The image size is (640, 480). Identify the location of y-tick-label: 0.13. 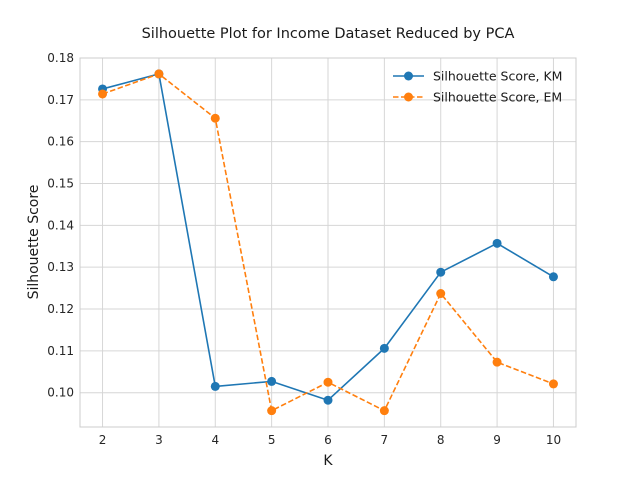
(60, 267).